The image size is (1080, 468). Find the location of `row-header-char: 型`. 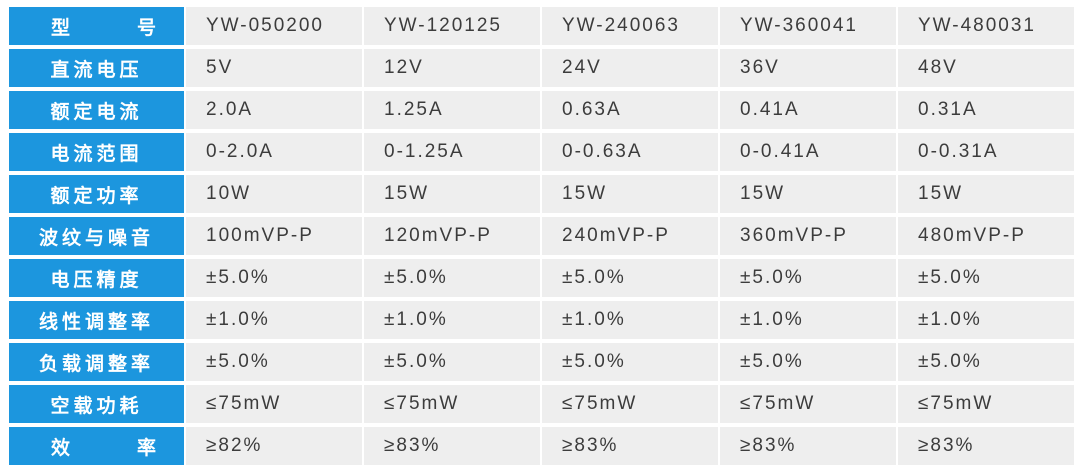

row-header-char: 型 is located at coordinates (61, 27).